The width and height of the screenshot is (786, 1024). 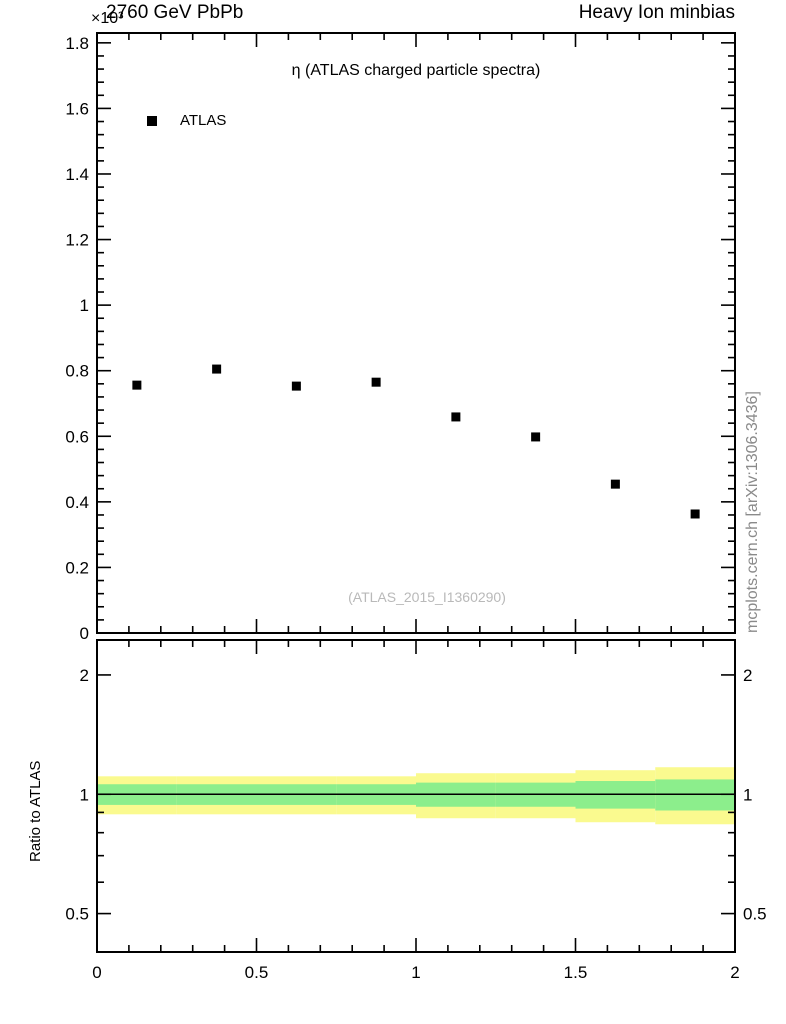 I want to click on ratio-y-tick-label-right: 0.5, so click(x=755, y=914).